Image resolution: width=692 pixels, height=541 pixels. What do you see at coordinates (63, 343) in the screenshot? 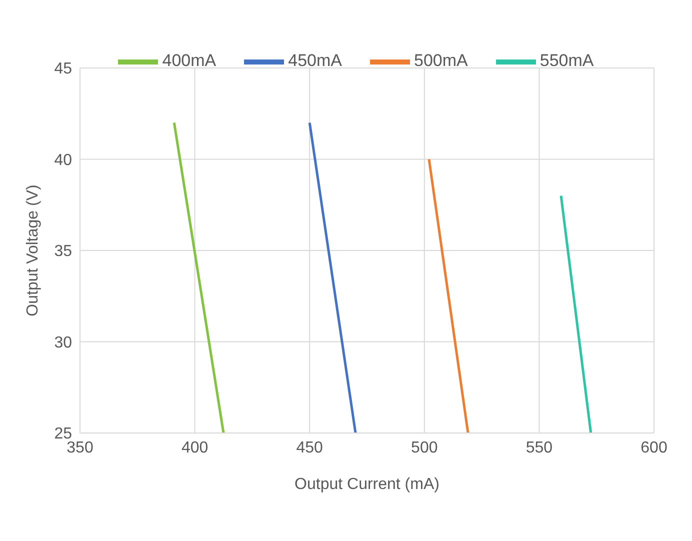
I see `y-tick-label: 30` at bounding box center [63, 343].